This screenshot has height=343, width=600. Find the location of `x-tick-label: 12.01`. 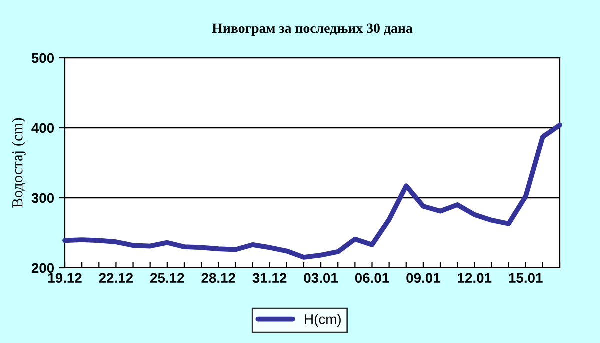

x-tick-label: 12.01 is located at coordinates (475, 278).